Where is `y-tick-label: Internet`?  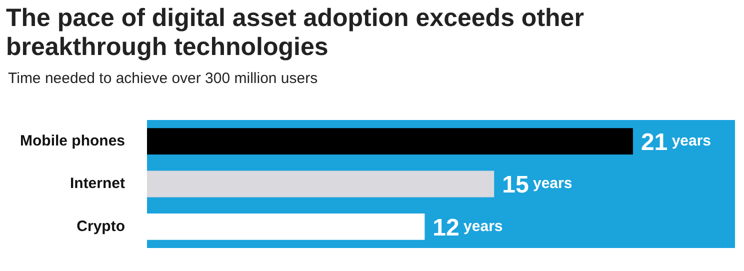 y-tick-label: Internet is located at coordinates (97, 183).